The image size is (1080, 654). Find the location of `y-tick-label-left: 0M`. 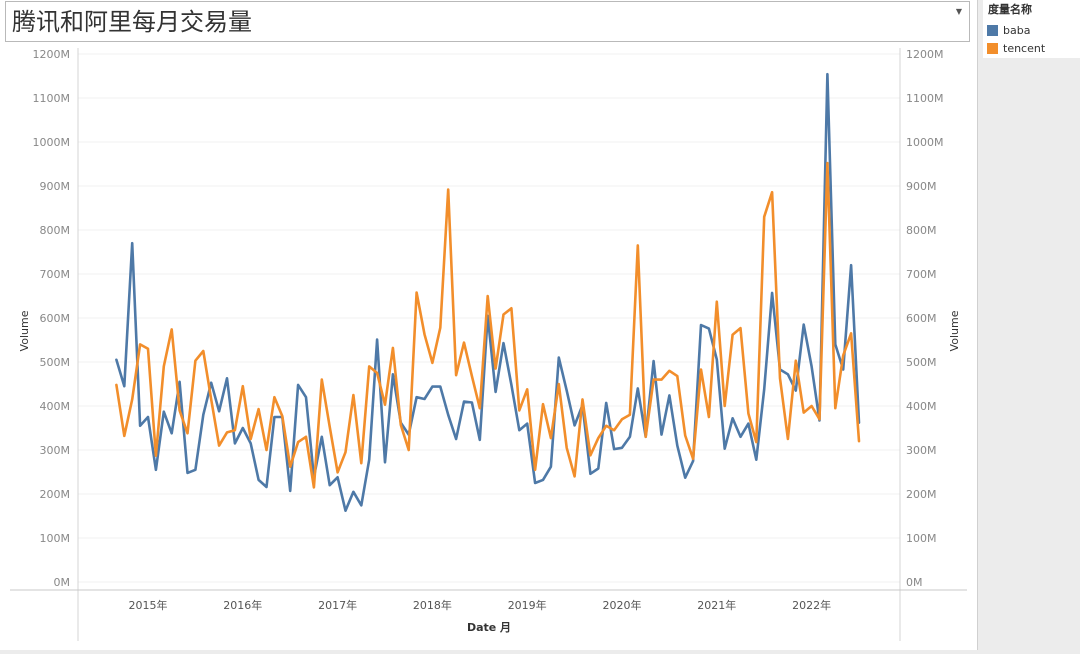

y-tick-label-left: 0M is located at coordinates (62, 582).